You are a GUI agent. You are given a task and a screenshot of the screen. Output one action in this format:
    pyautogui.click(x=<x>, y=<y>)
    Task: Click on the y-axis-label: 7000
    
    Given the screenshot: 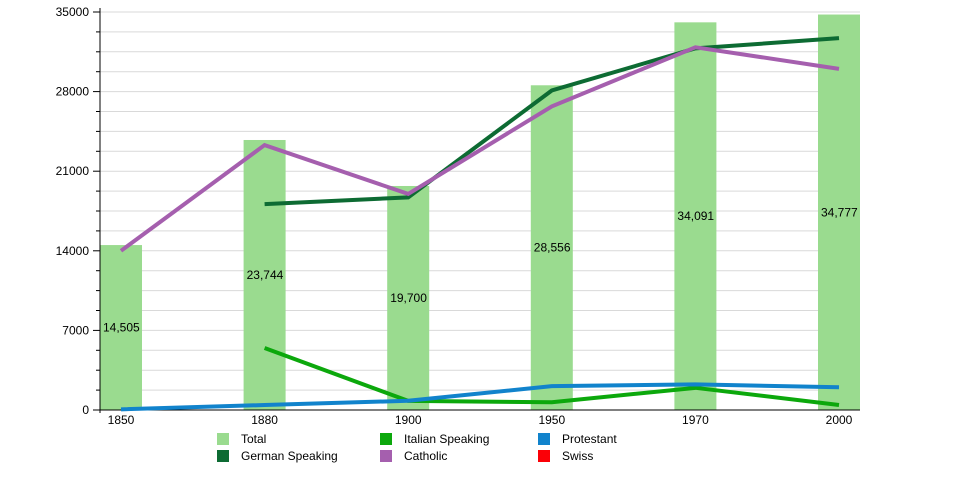 What is the action you would take?
    pyautogui.click(x=75, y=330)
    